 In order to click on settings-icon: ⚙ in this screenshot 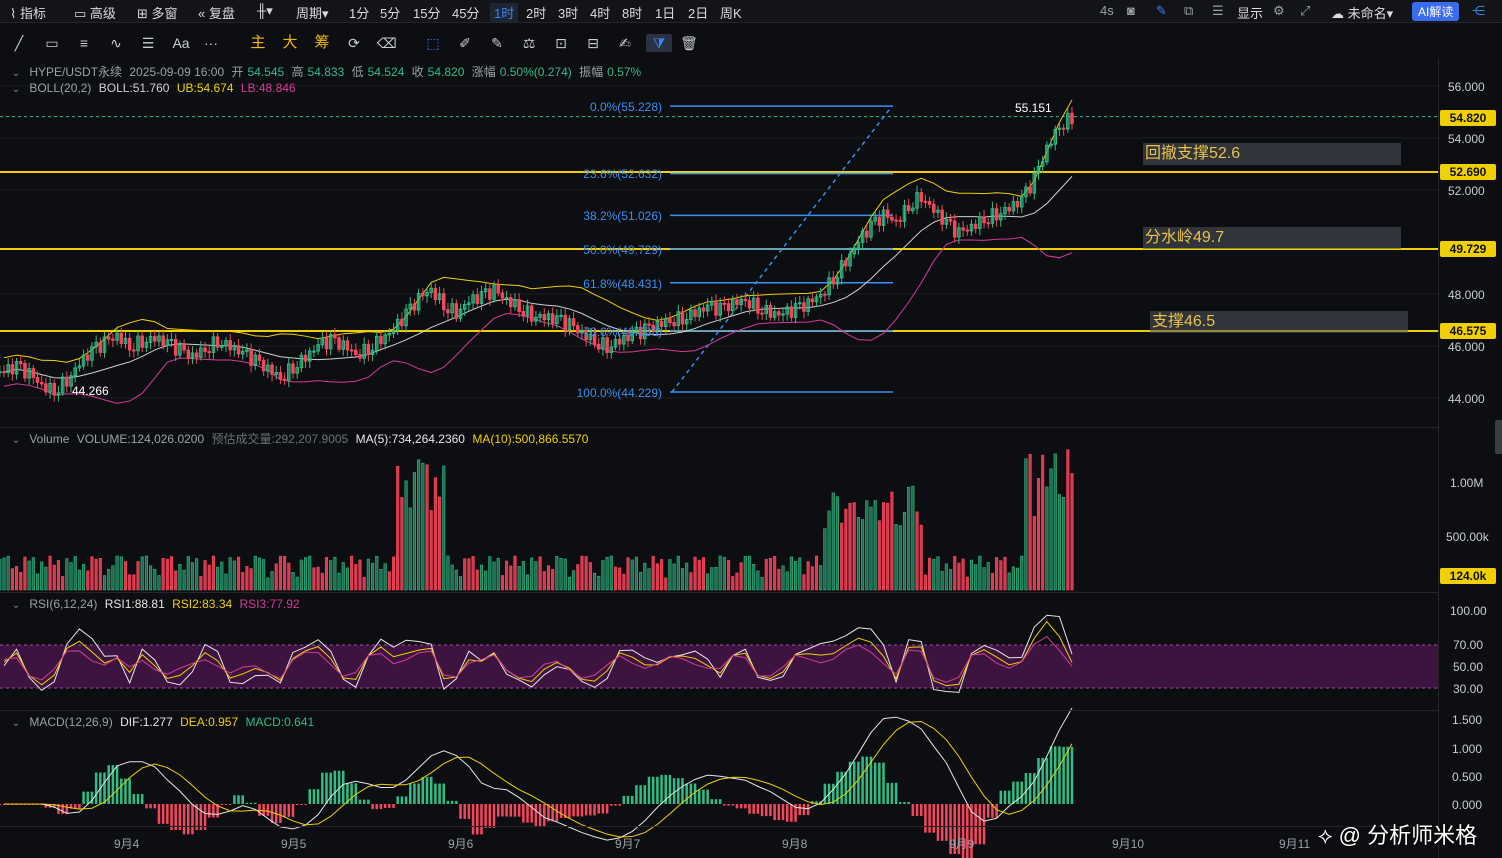, I will do `click(1279, 10)`.